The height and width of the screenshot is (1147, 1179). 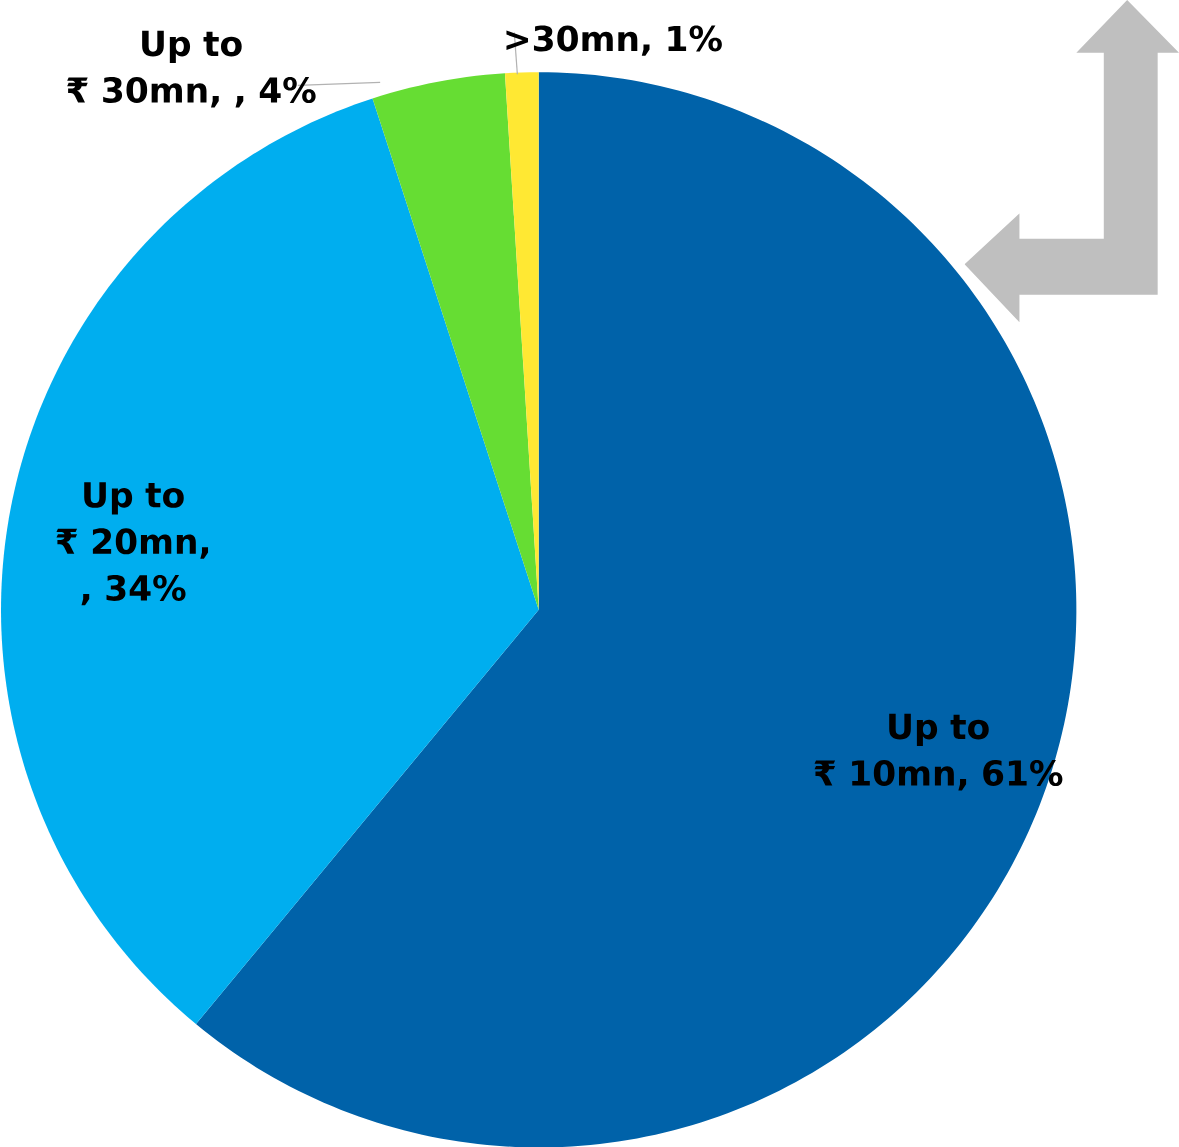 What do you see at coordinates (572, 38) in the screenshot?
I see `slice-label: >30mn` at bounding box center [572, 38].